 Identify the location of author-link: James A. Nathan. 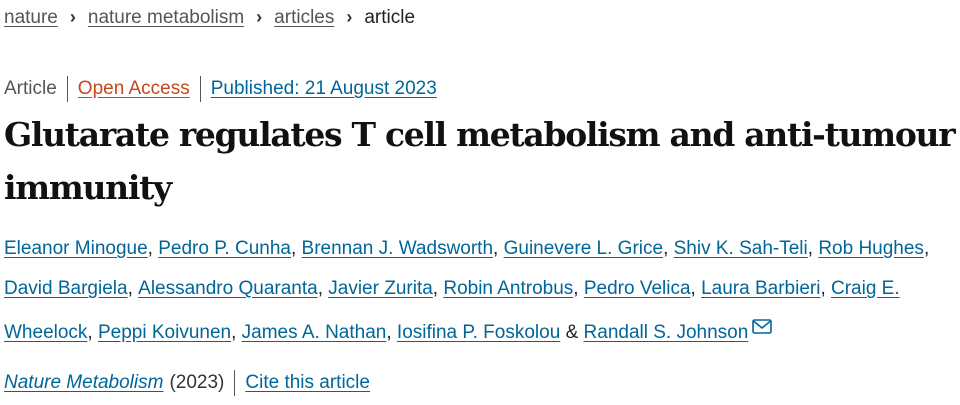
(314, 332).